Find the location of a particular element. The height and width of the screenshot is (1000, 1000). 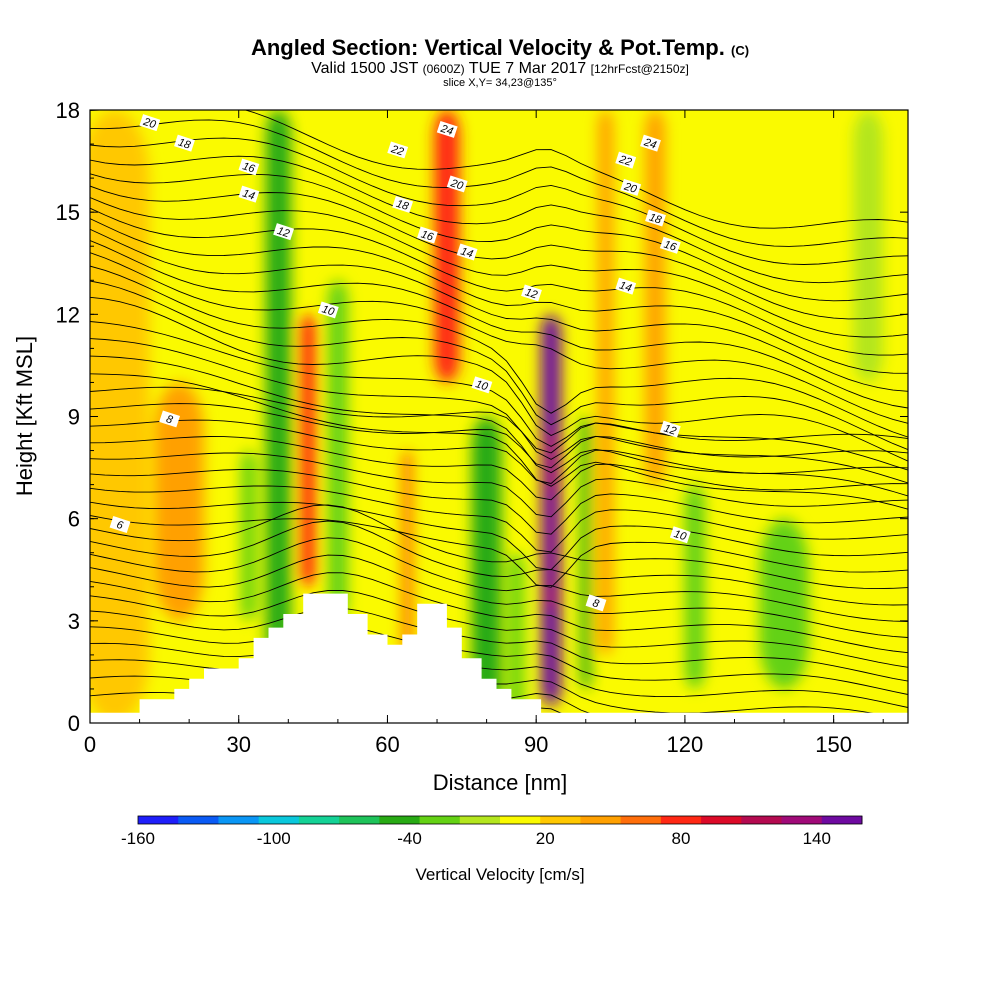

contour-label: 10 is located at coordinates (680, 535).